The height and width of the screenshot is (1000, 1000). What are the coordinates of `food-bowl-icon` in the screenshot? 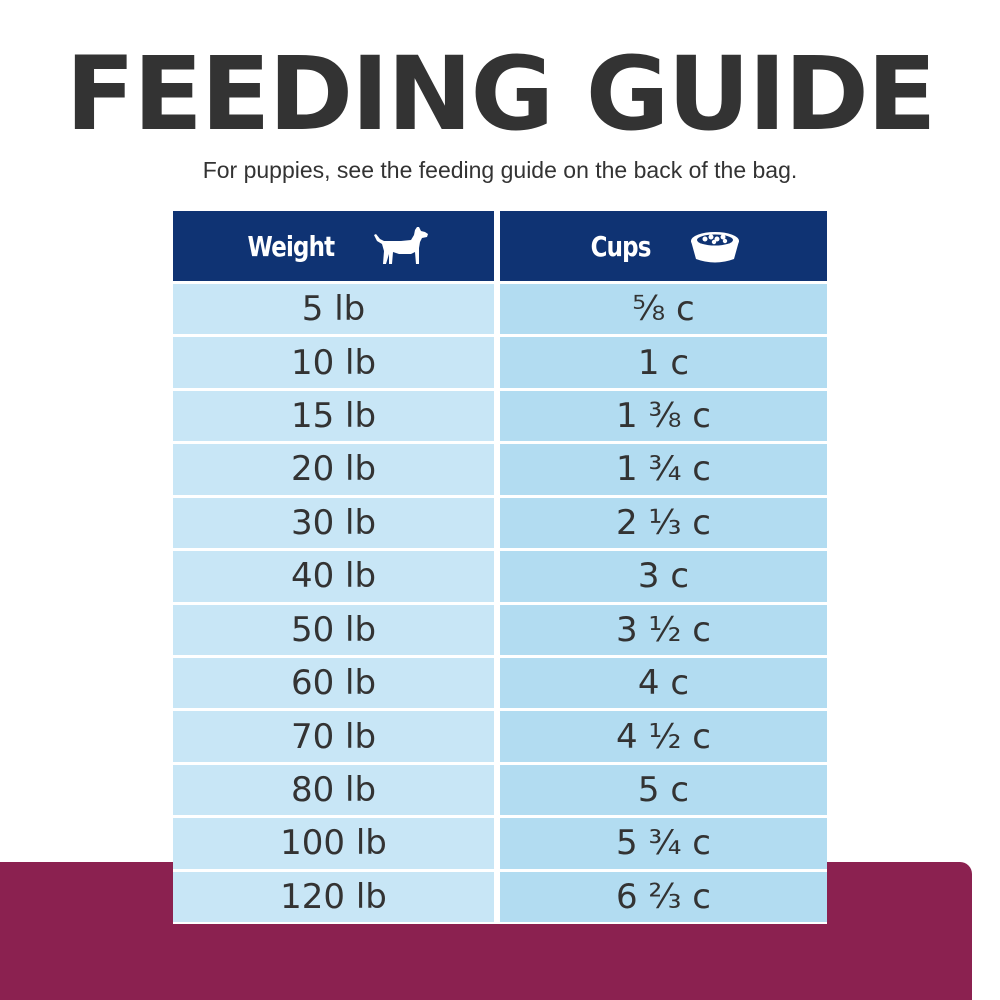 It's located at (715, 246).